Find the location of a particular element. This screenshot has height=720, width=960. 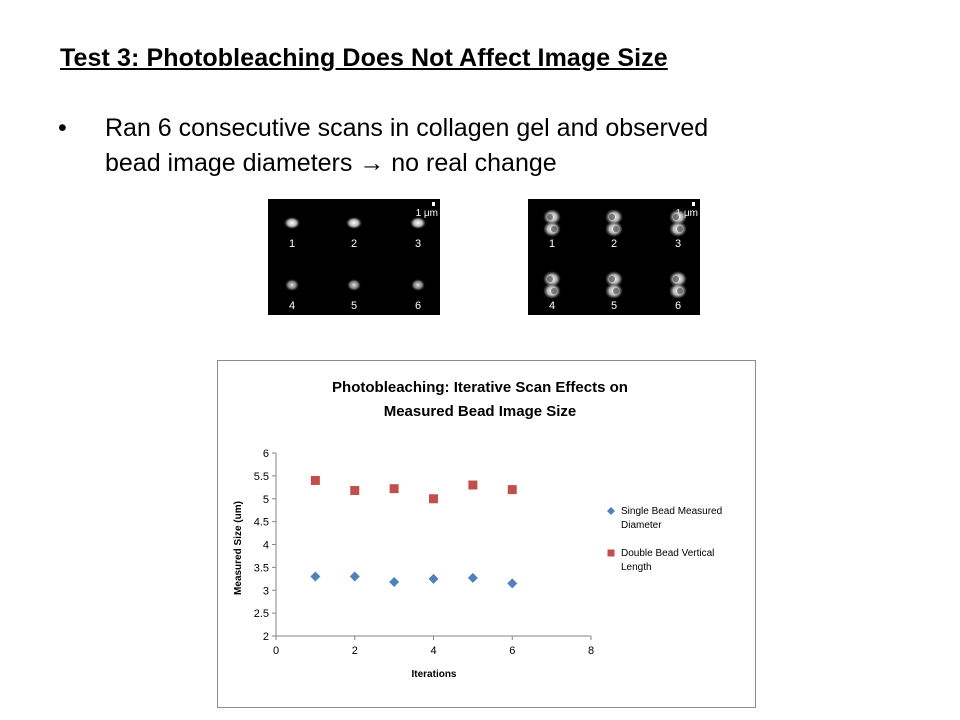

legend-label: Length is located at coordinates (636, 567).